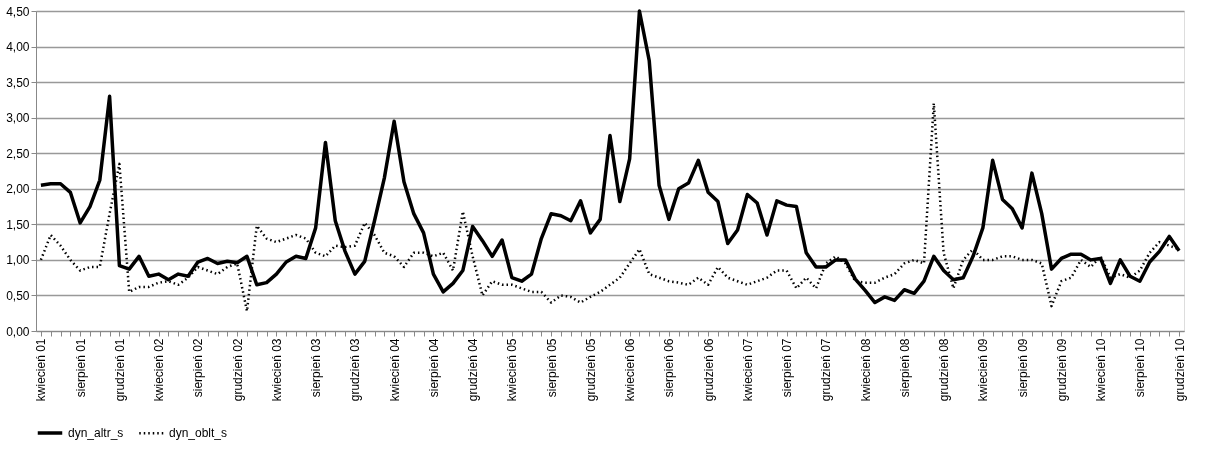 The height and width of the screenshot is (459, 1205). Describe the element at coordinates (983, 370) in the screenshot. I see `x-tick-label: kwiecień 09` at that location.